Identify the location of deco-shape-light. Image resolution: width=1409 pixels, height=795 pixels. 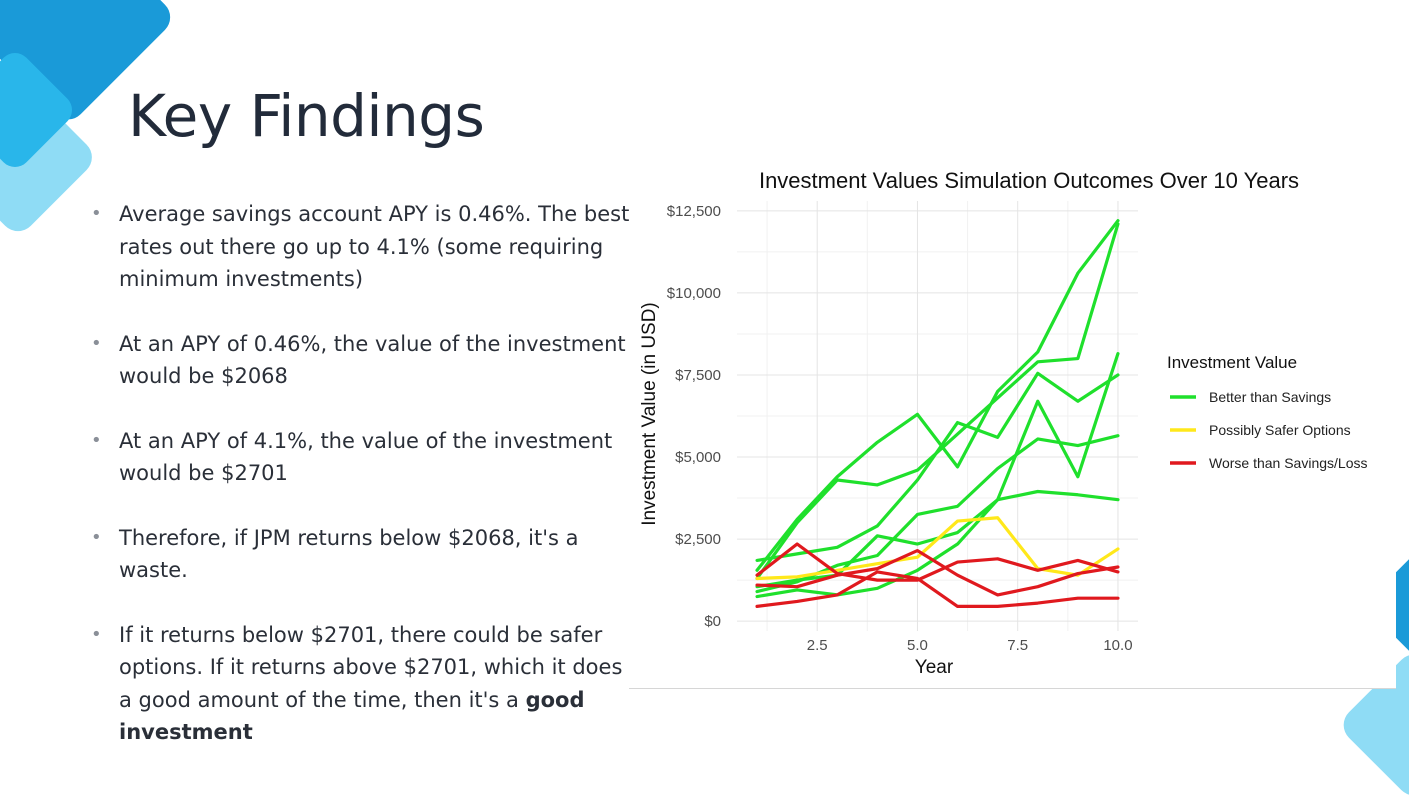
(46, 157).